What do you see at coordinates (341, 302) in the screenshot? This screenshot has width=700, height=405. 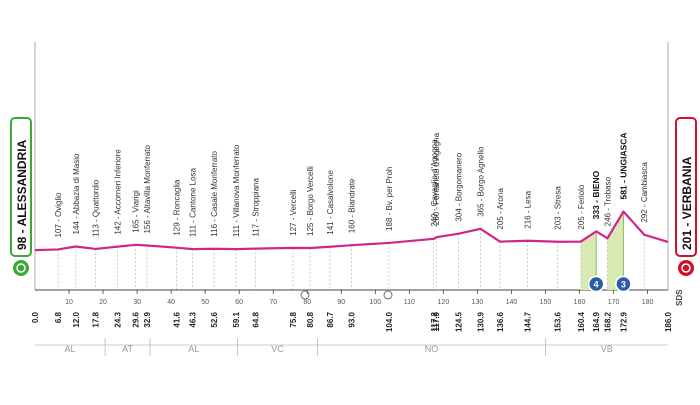 I see `x-tick-label: 90` at bounding box center [341, 302].